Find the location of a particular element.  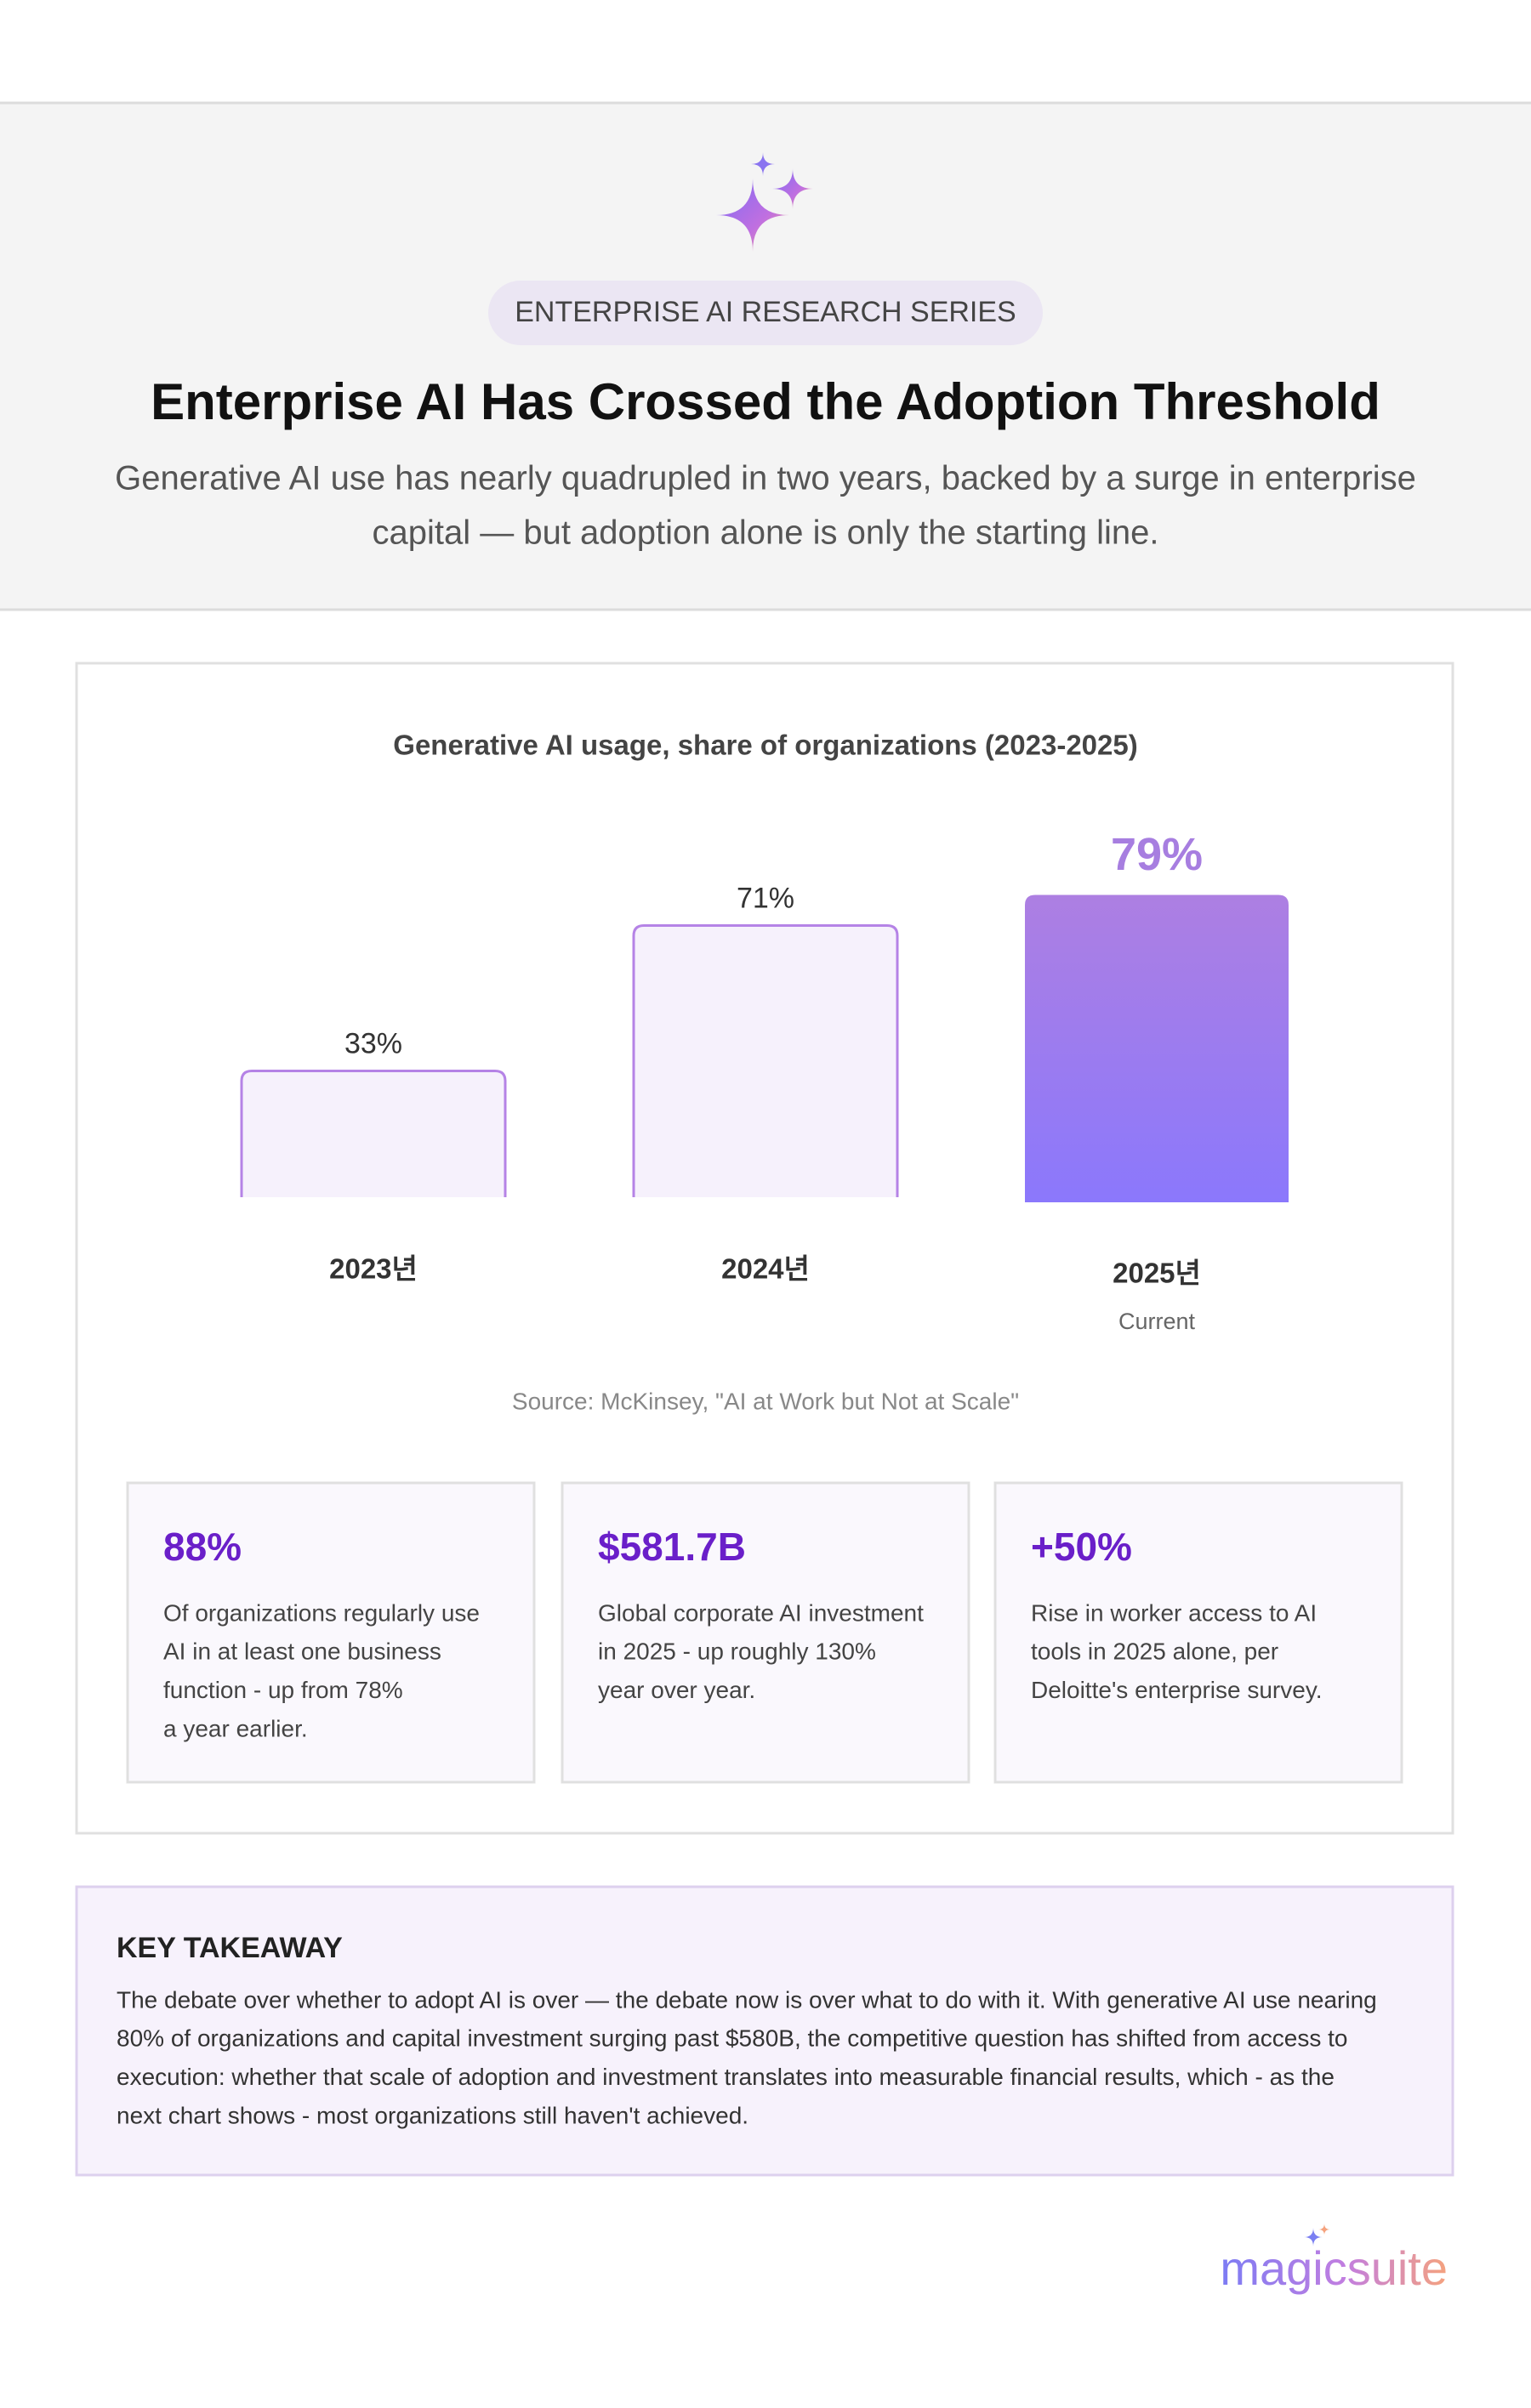

takeaway-box is located at coordinates (764, 2031).